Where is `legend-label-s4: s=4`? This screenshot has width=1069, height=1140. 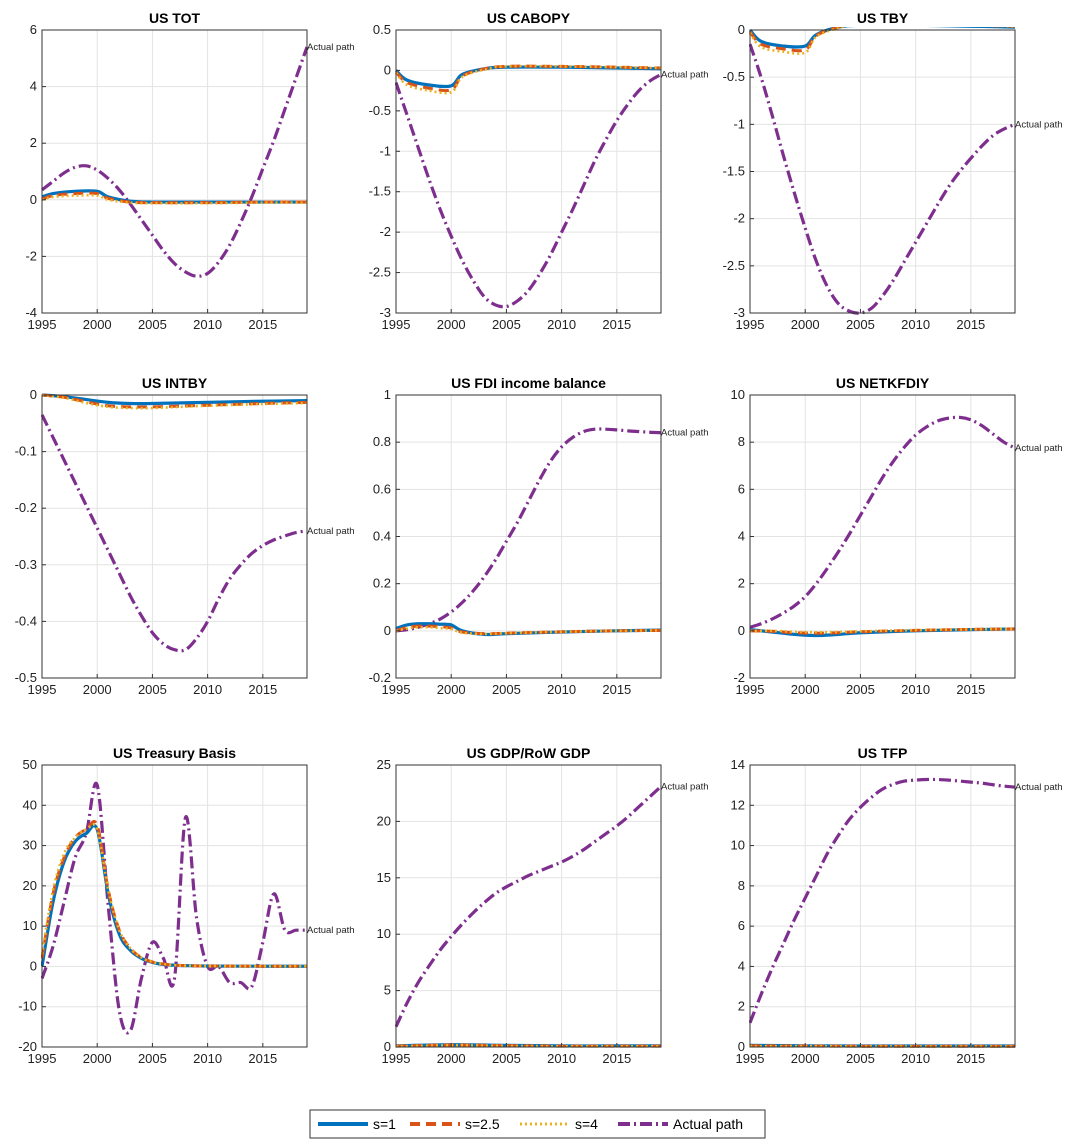
legend-label-s4: s=4 is located at coordinates (586, 1124).